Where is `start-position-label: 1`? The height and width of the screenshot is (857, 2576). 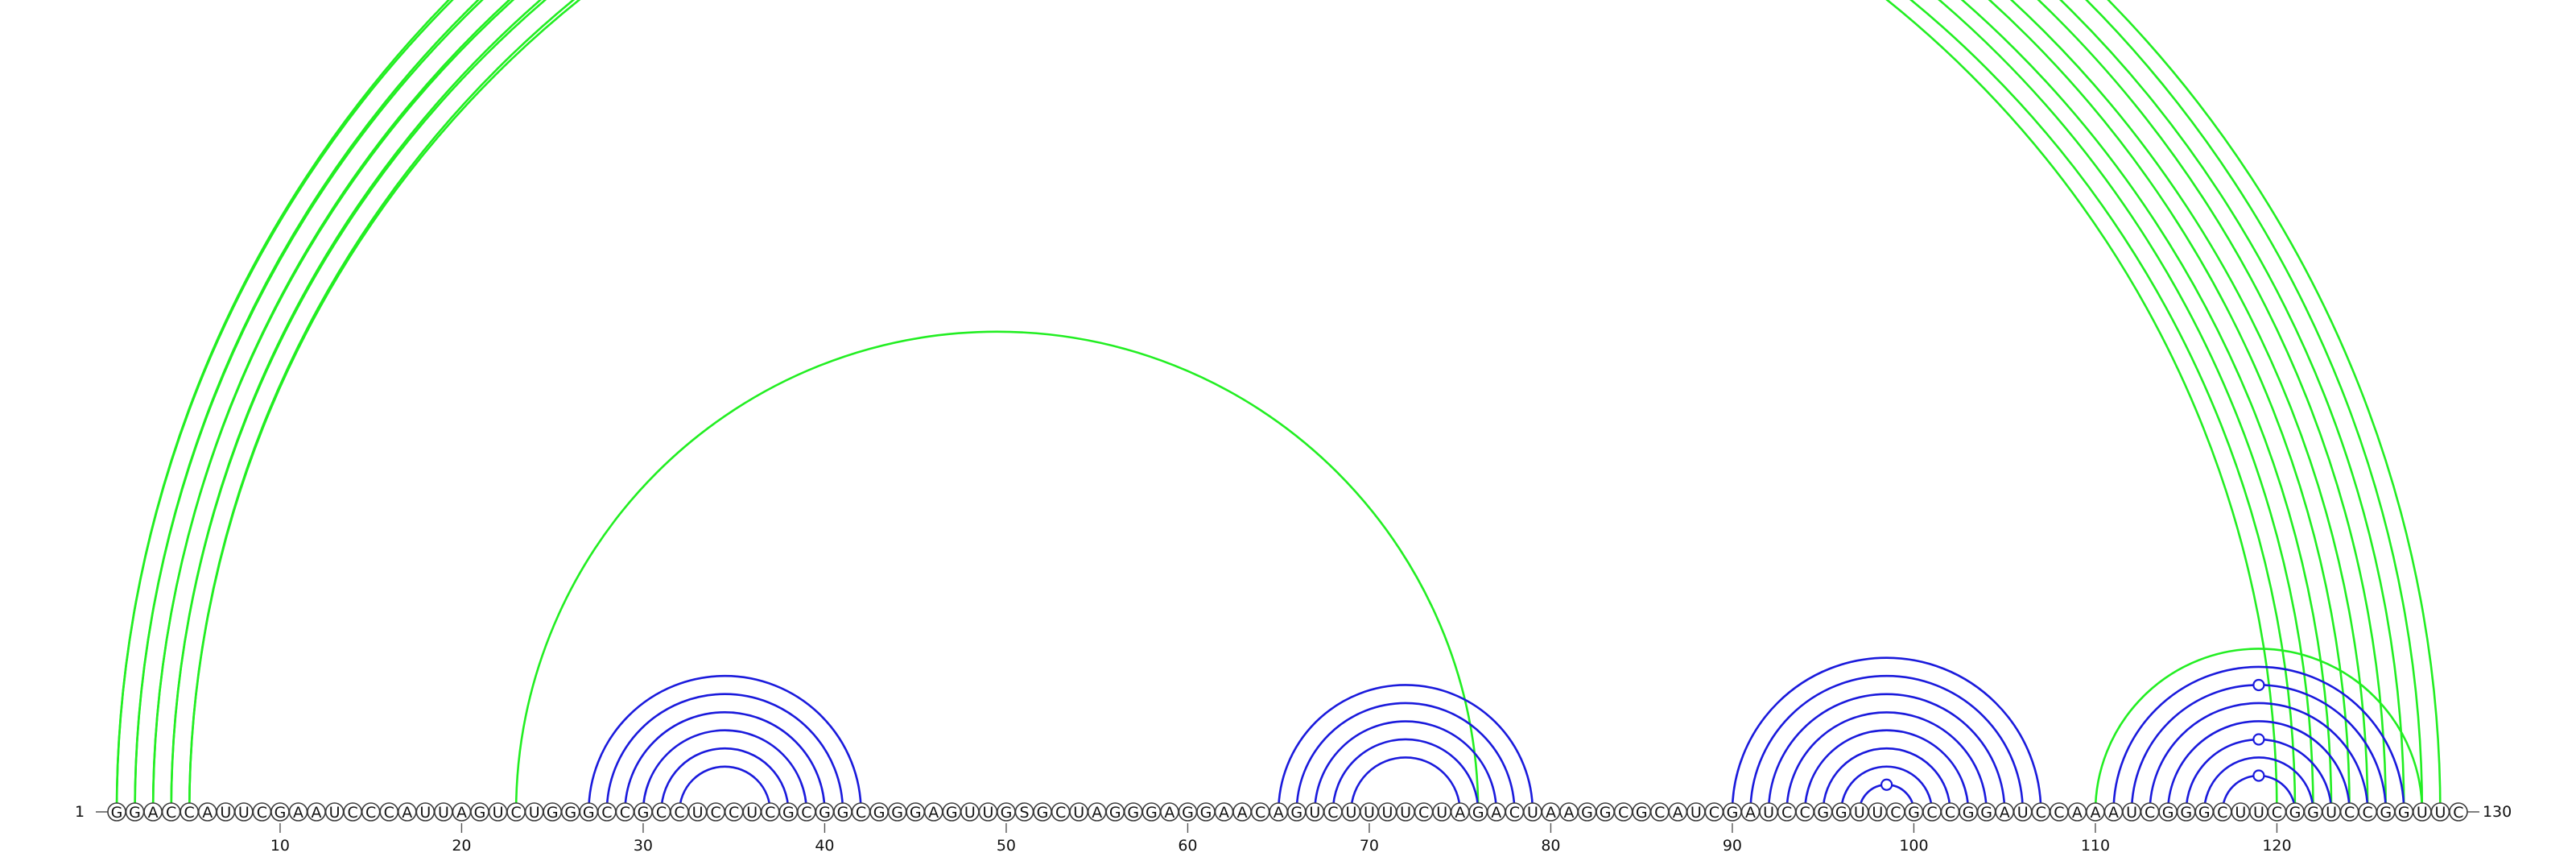 start-position-label: 1 is located at coordinates (80, 812).